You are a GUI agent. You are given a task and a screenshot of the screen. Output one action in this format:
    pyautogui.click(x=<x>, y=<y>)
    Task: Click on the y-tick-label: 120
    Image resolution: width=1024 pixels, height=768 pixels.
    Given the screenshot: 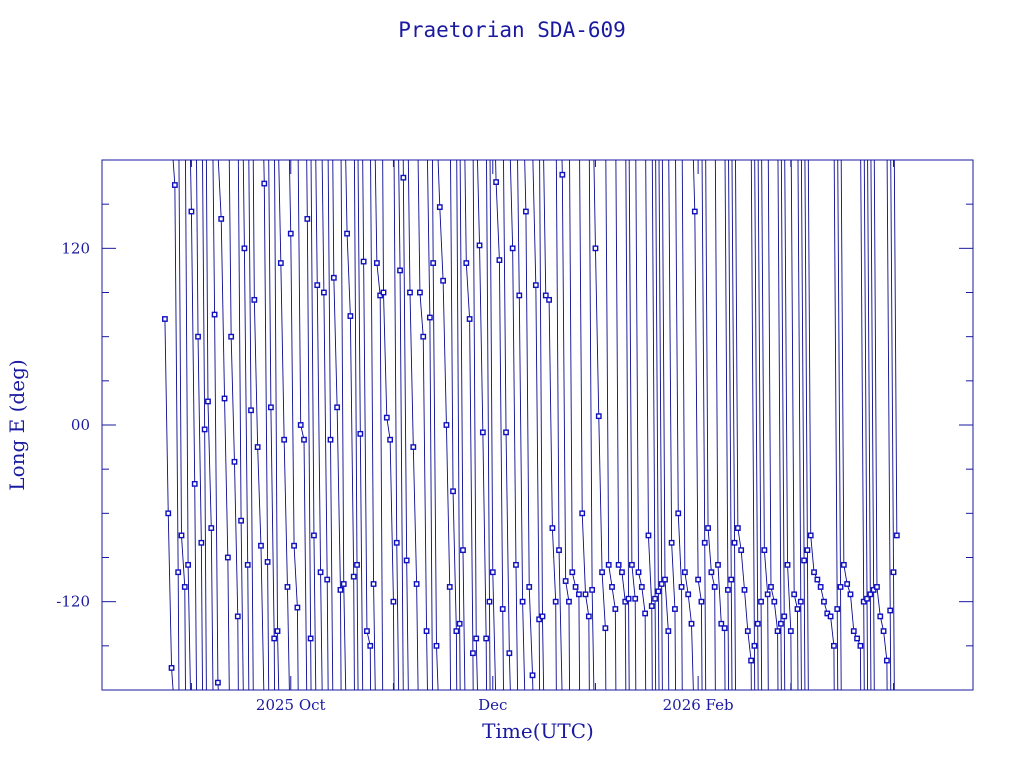 What is the action you would take?
    pyautogui.click(x=75, y=248)
    